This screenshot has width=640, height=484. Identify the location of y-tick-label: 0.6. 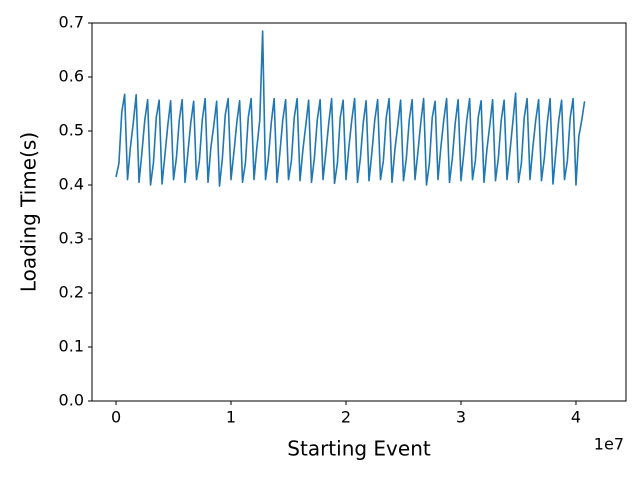
(71, 76).